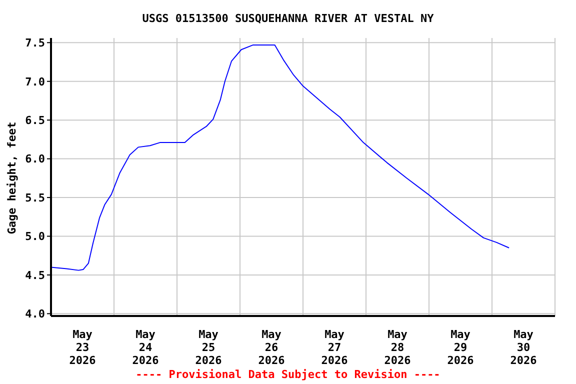 This screenshot has width=576, height=384. I want to click on y-tick-label: 7.5, so click(35, 43).